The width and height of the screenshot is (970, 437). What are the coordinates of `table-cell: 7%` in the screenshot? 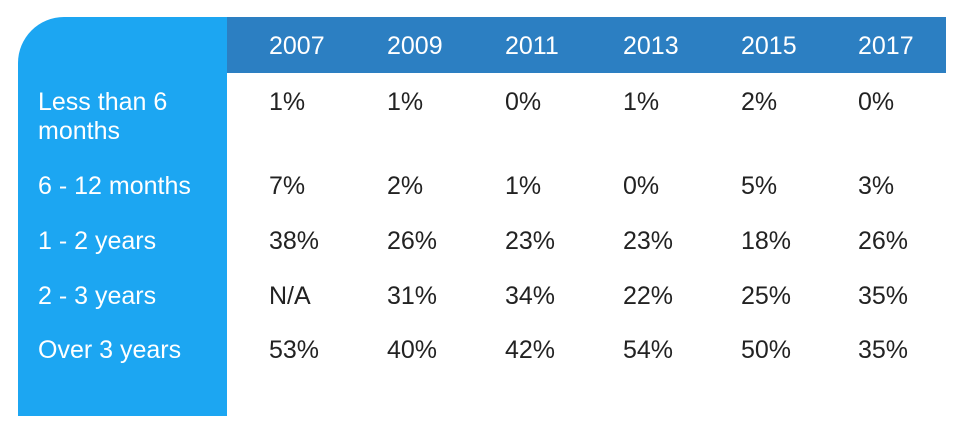 It's located at (287, 186).